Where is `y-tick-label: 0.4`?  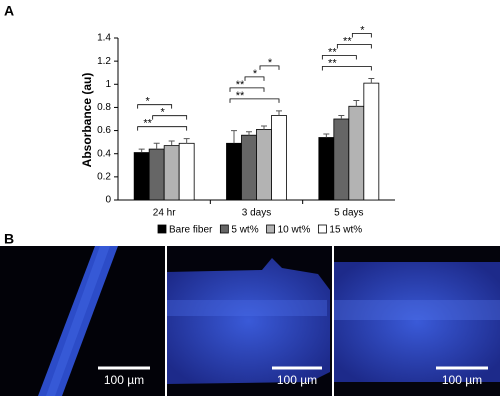
y-tick-label: 0.4 is located at coordinates (104, 153).